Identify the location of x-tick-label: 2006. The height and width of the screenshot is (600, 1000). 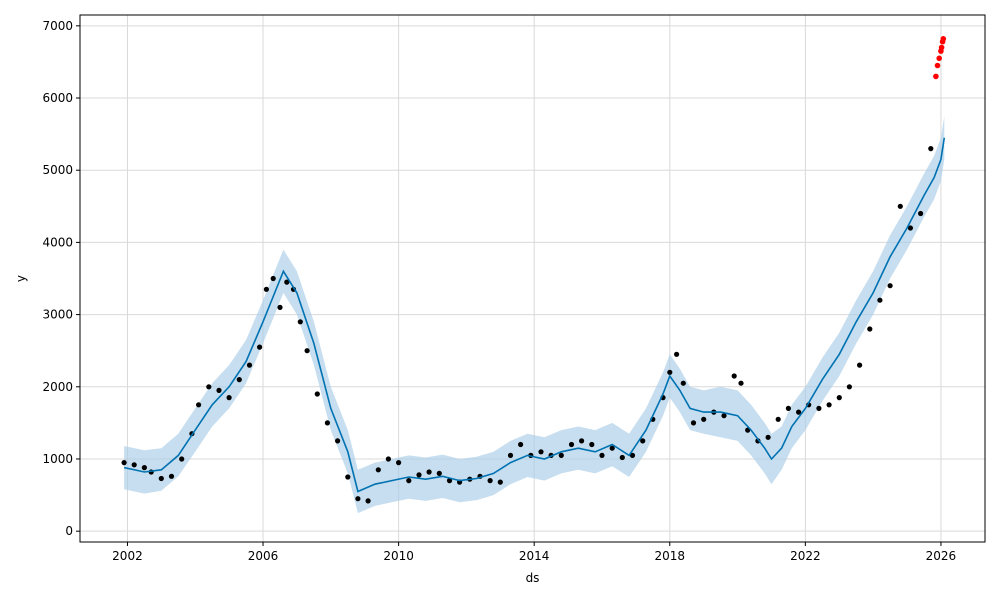
(263, 556).